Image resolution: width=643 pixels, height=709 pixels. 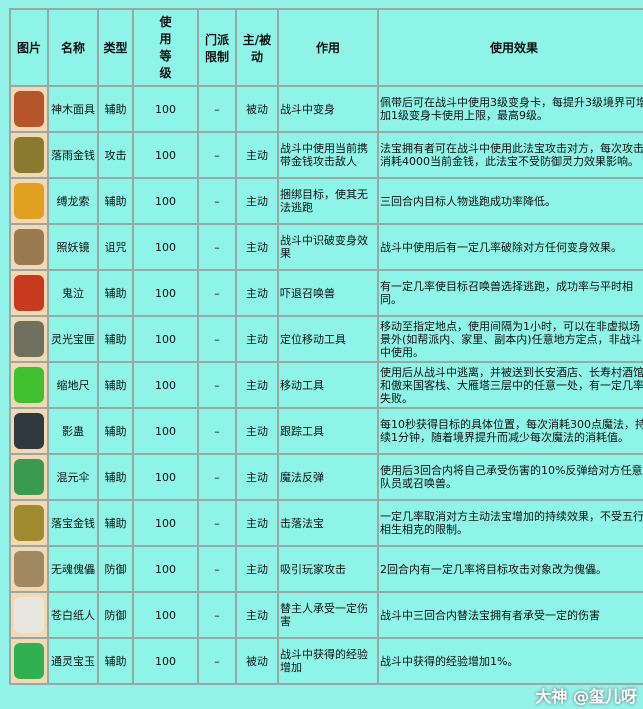 What do you see at coordinates (115, 47) in the screenshot?
I see `column-header: 类型` at bounding box center [115, 47].